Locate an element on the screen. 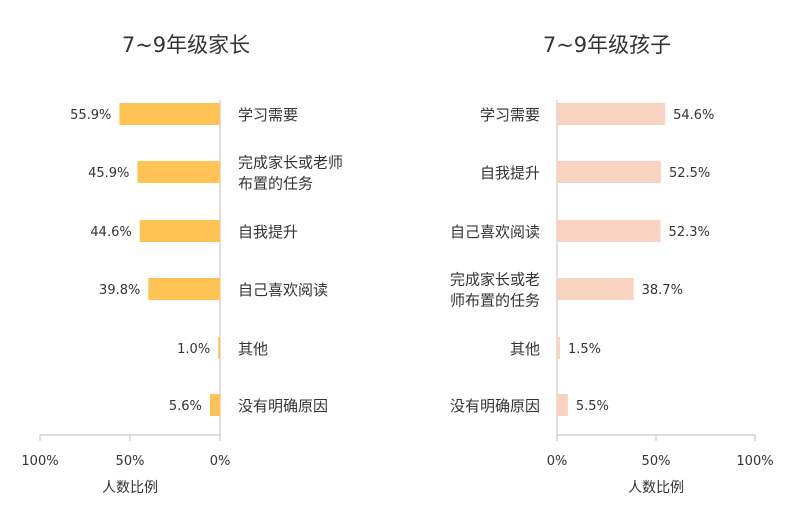  left-value-label: 45.9% is located at coordinates (108, 173).